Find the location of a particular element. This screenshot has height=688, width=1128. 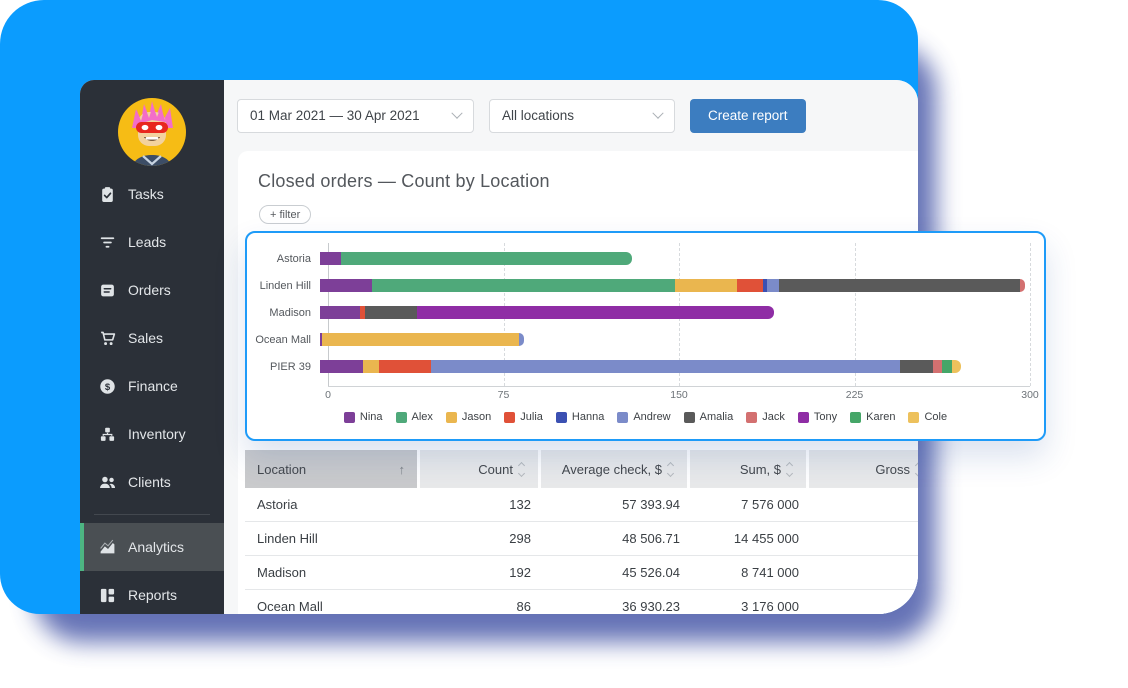

chart-axis-tick: 75 is located at coordinates (503, 395).